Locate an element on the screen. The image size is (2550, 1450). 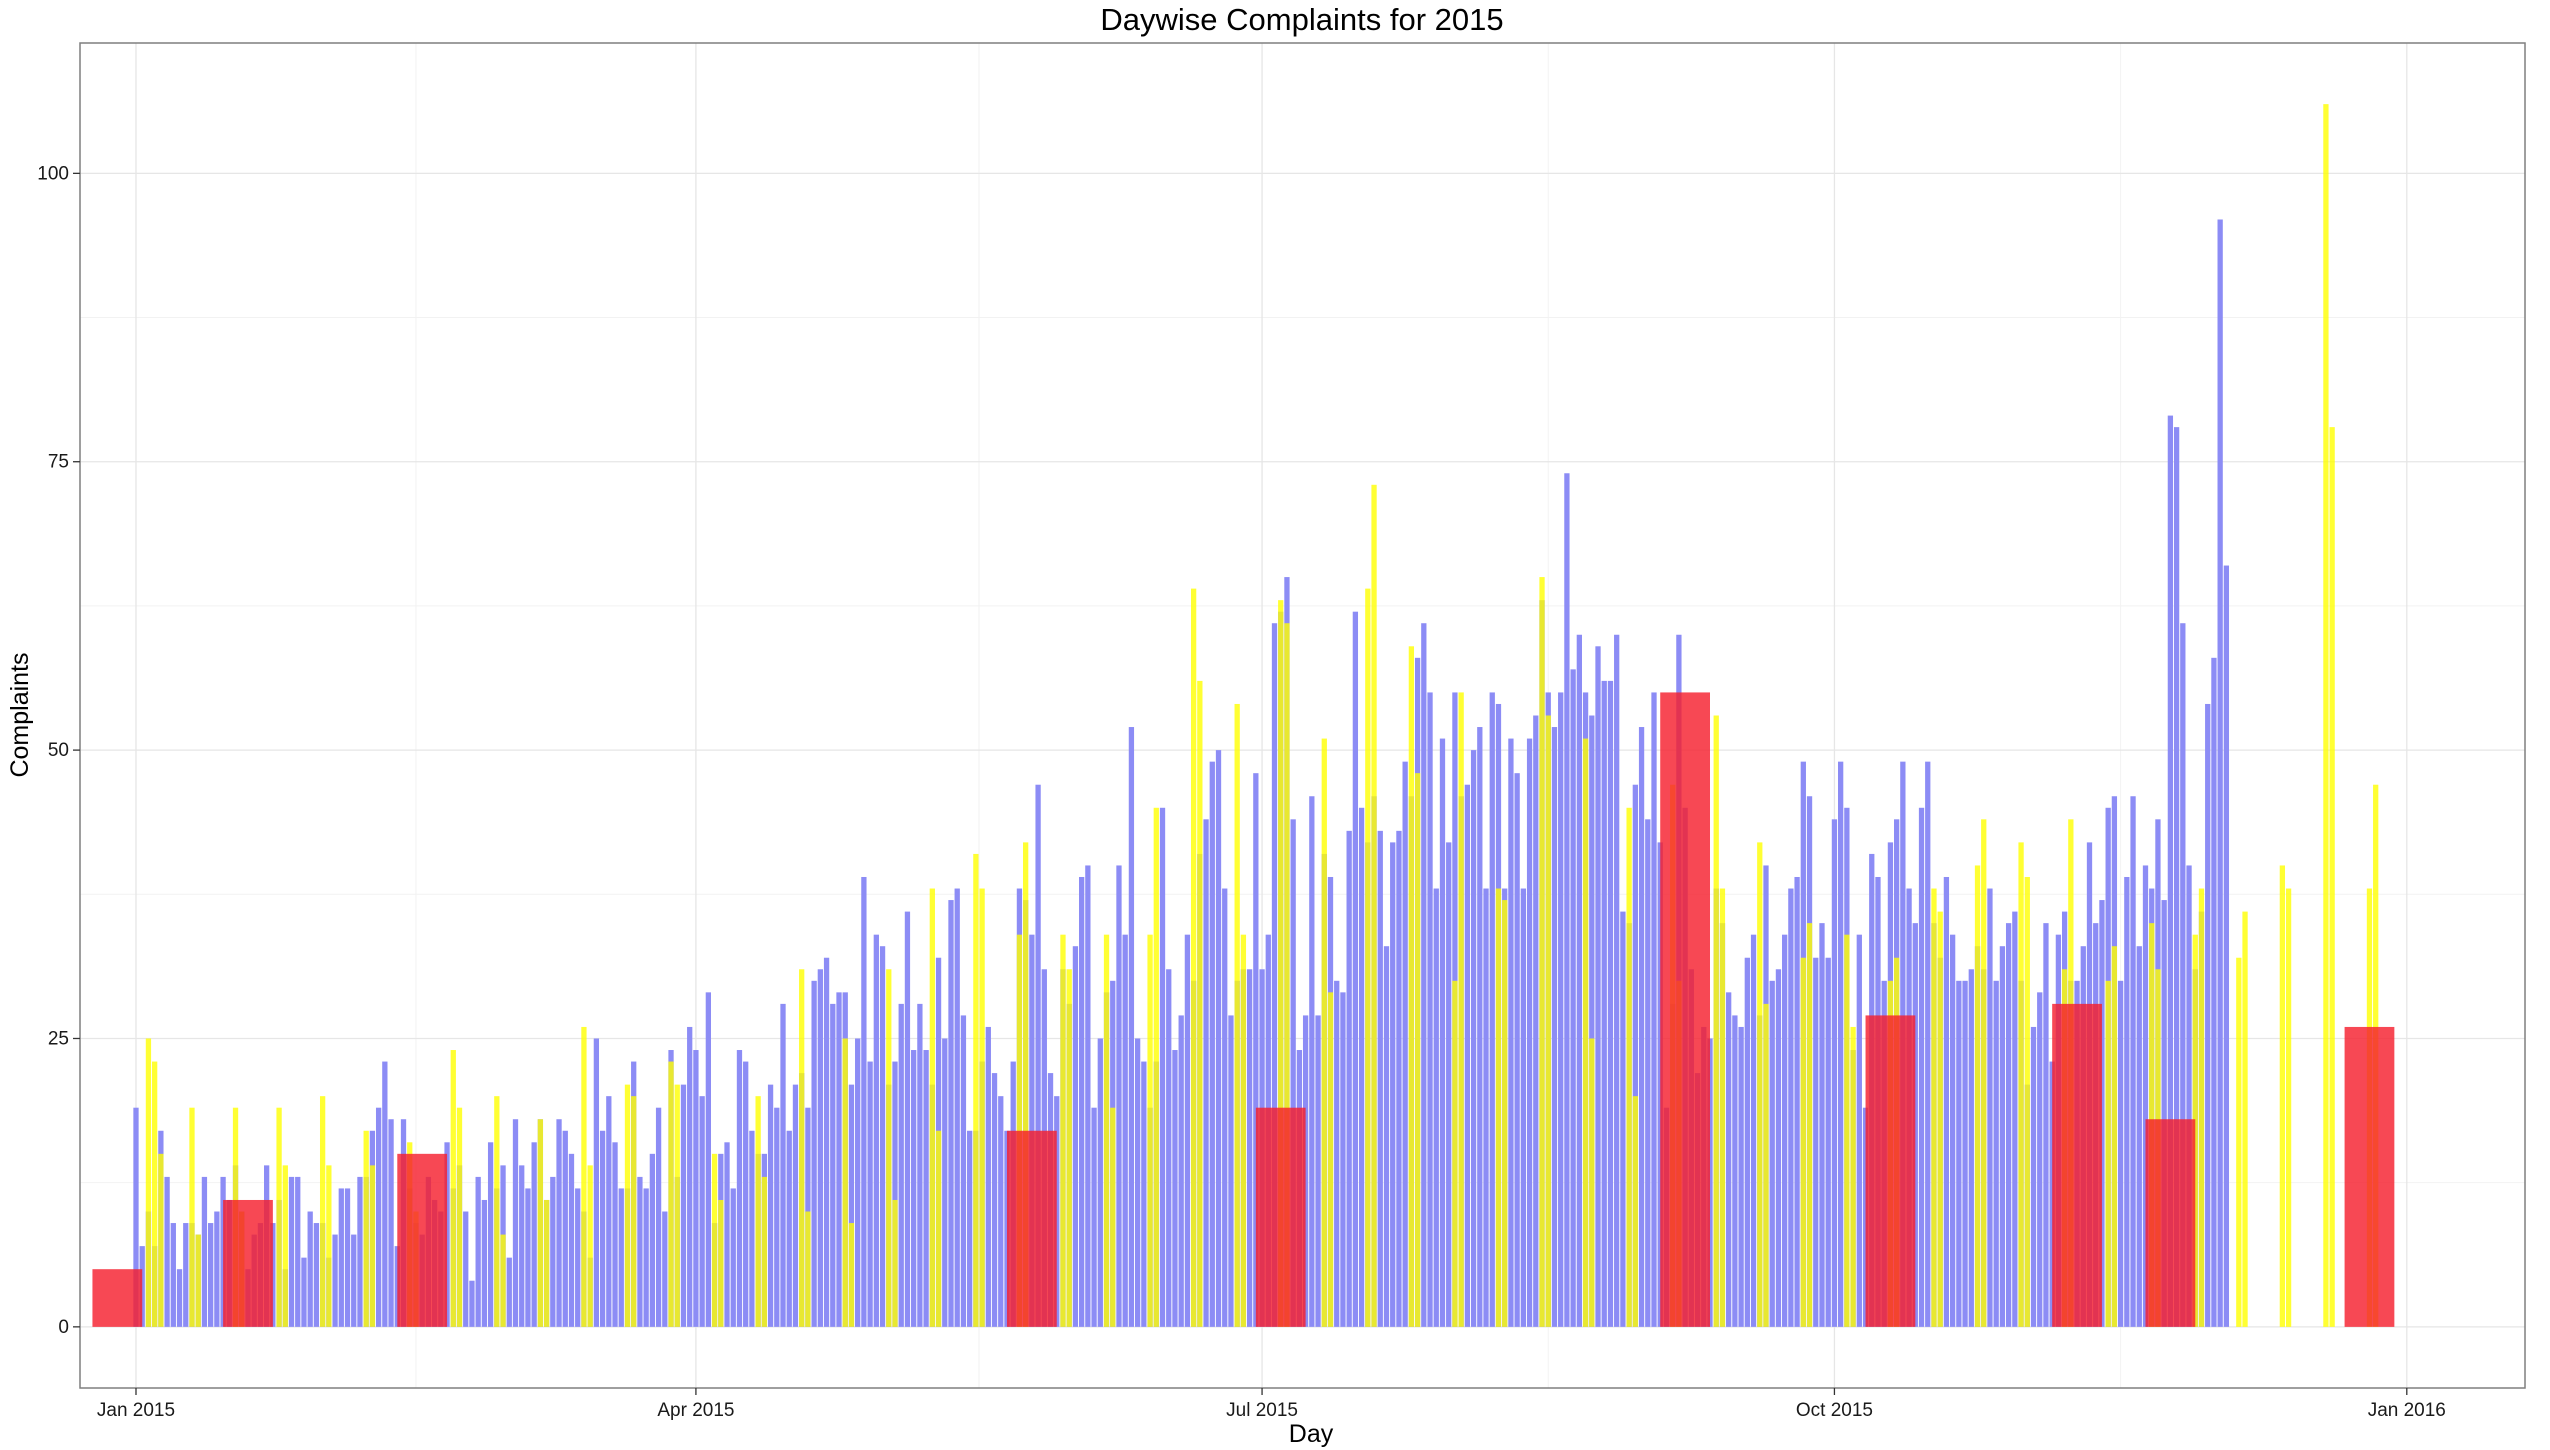
x-tick-label: Jul 2015 is located at coordinates (1262, 1410).